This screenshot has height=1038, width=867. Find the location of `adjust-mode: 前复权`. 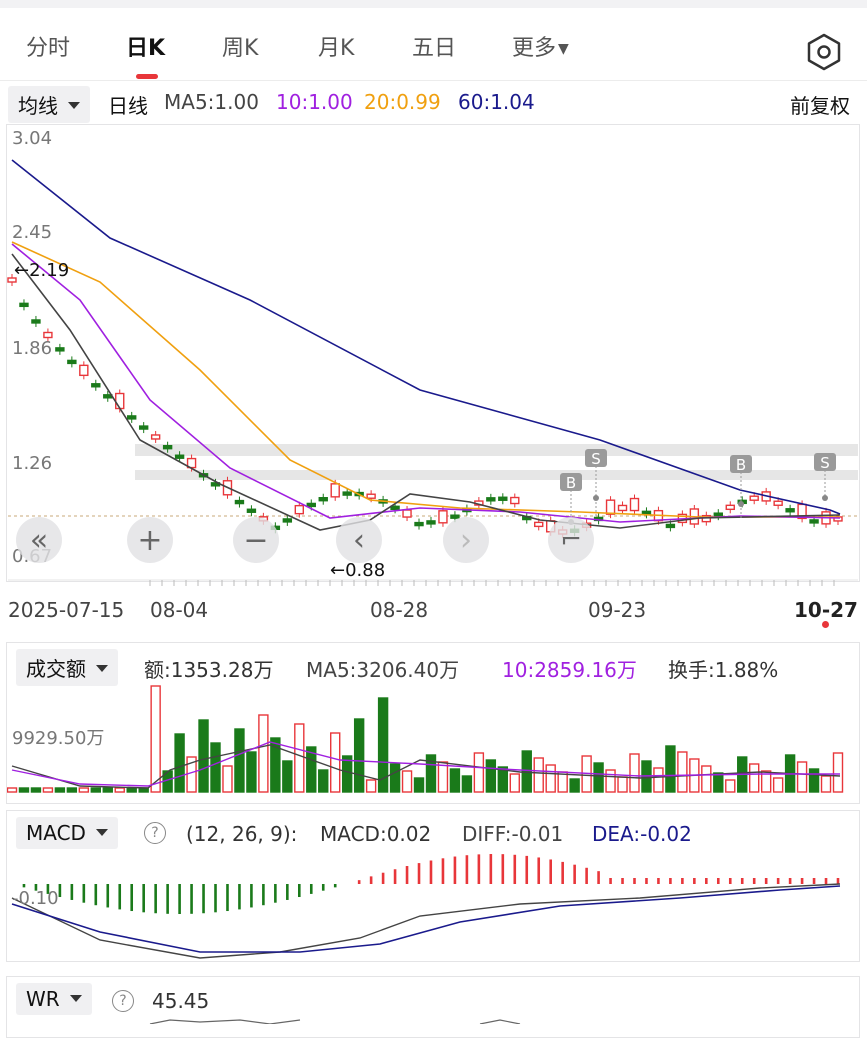

adjust-mode: 前复权 is located at coordinates (820, 106).